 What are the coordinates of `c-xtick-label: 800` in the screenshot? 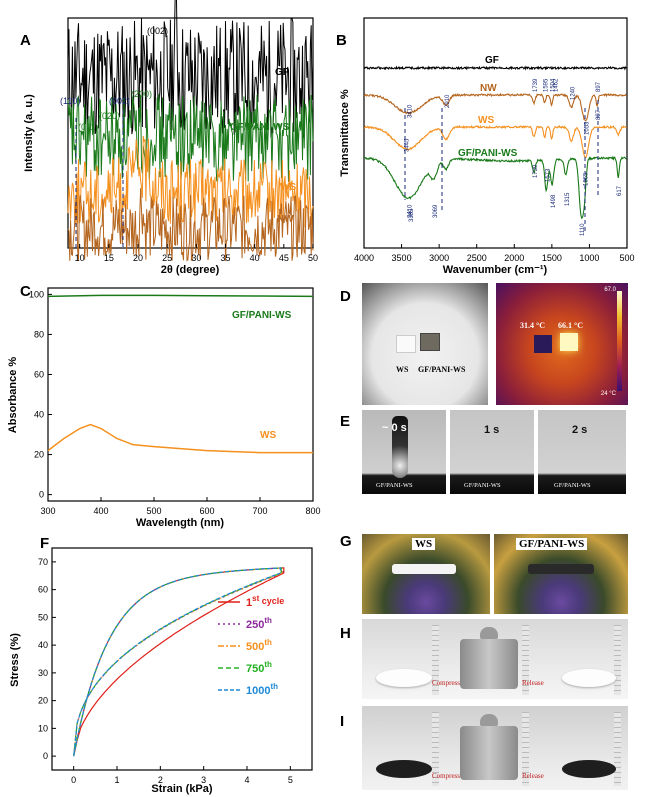 It's located at (312, 511).